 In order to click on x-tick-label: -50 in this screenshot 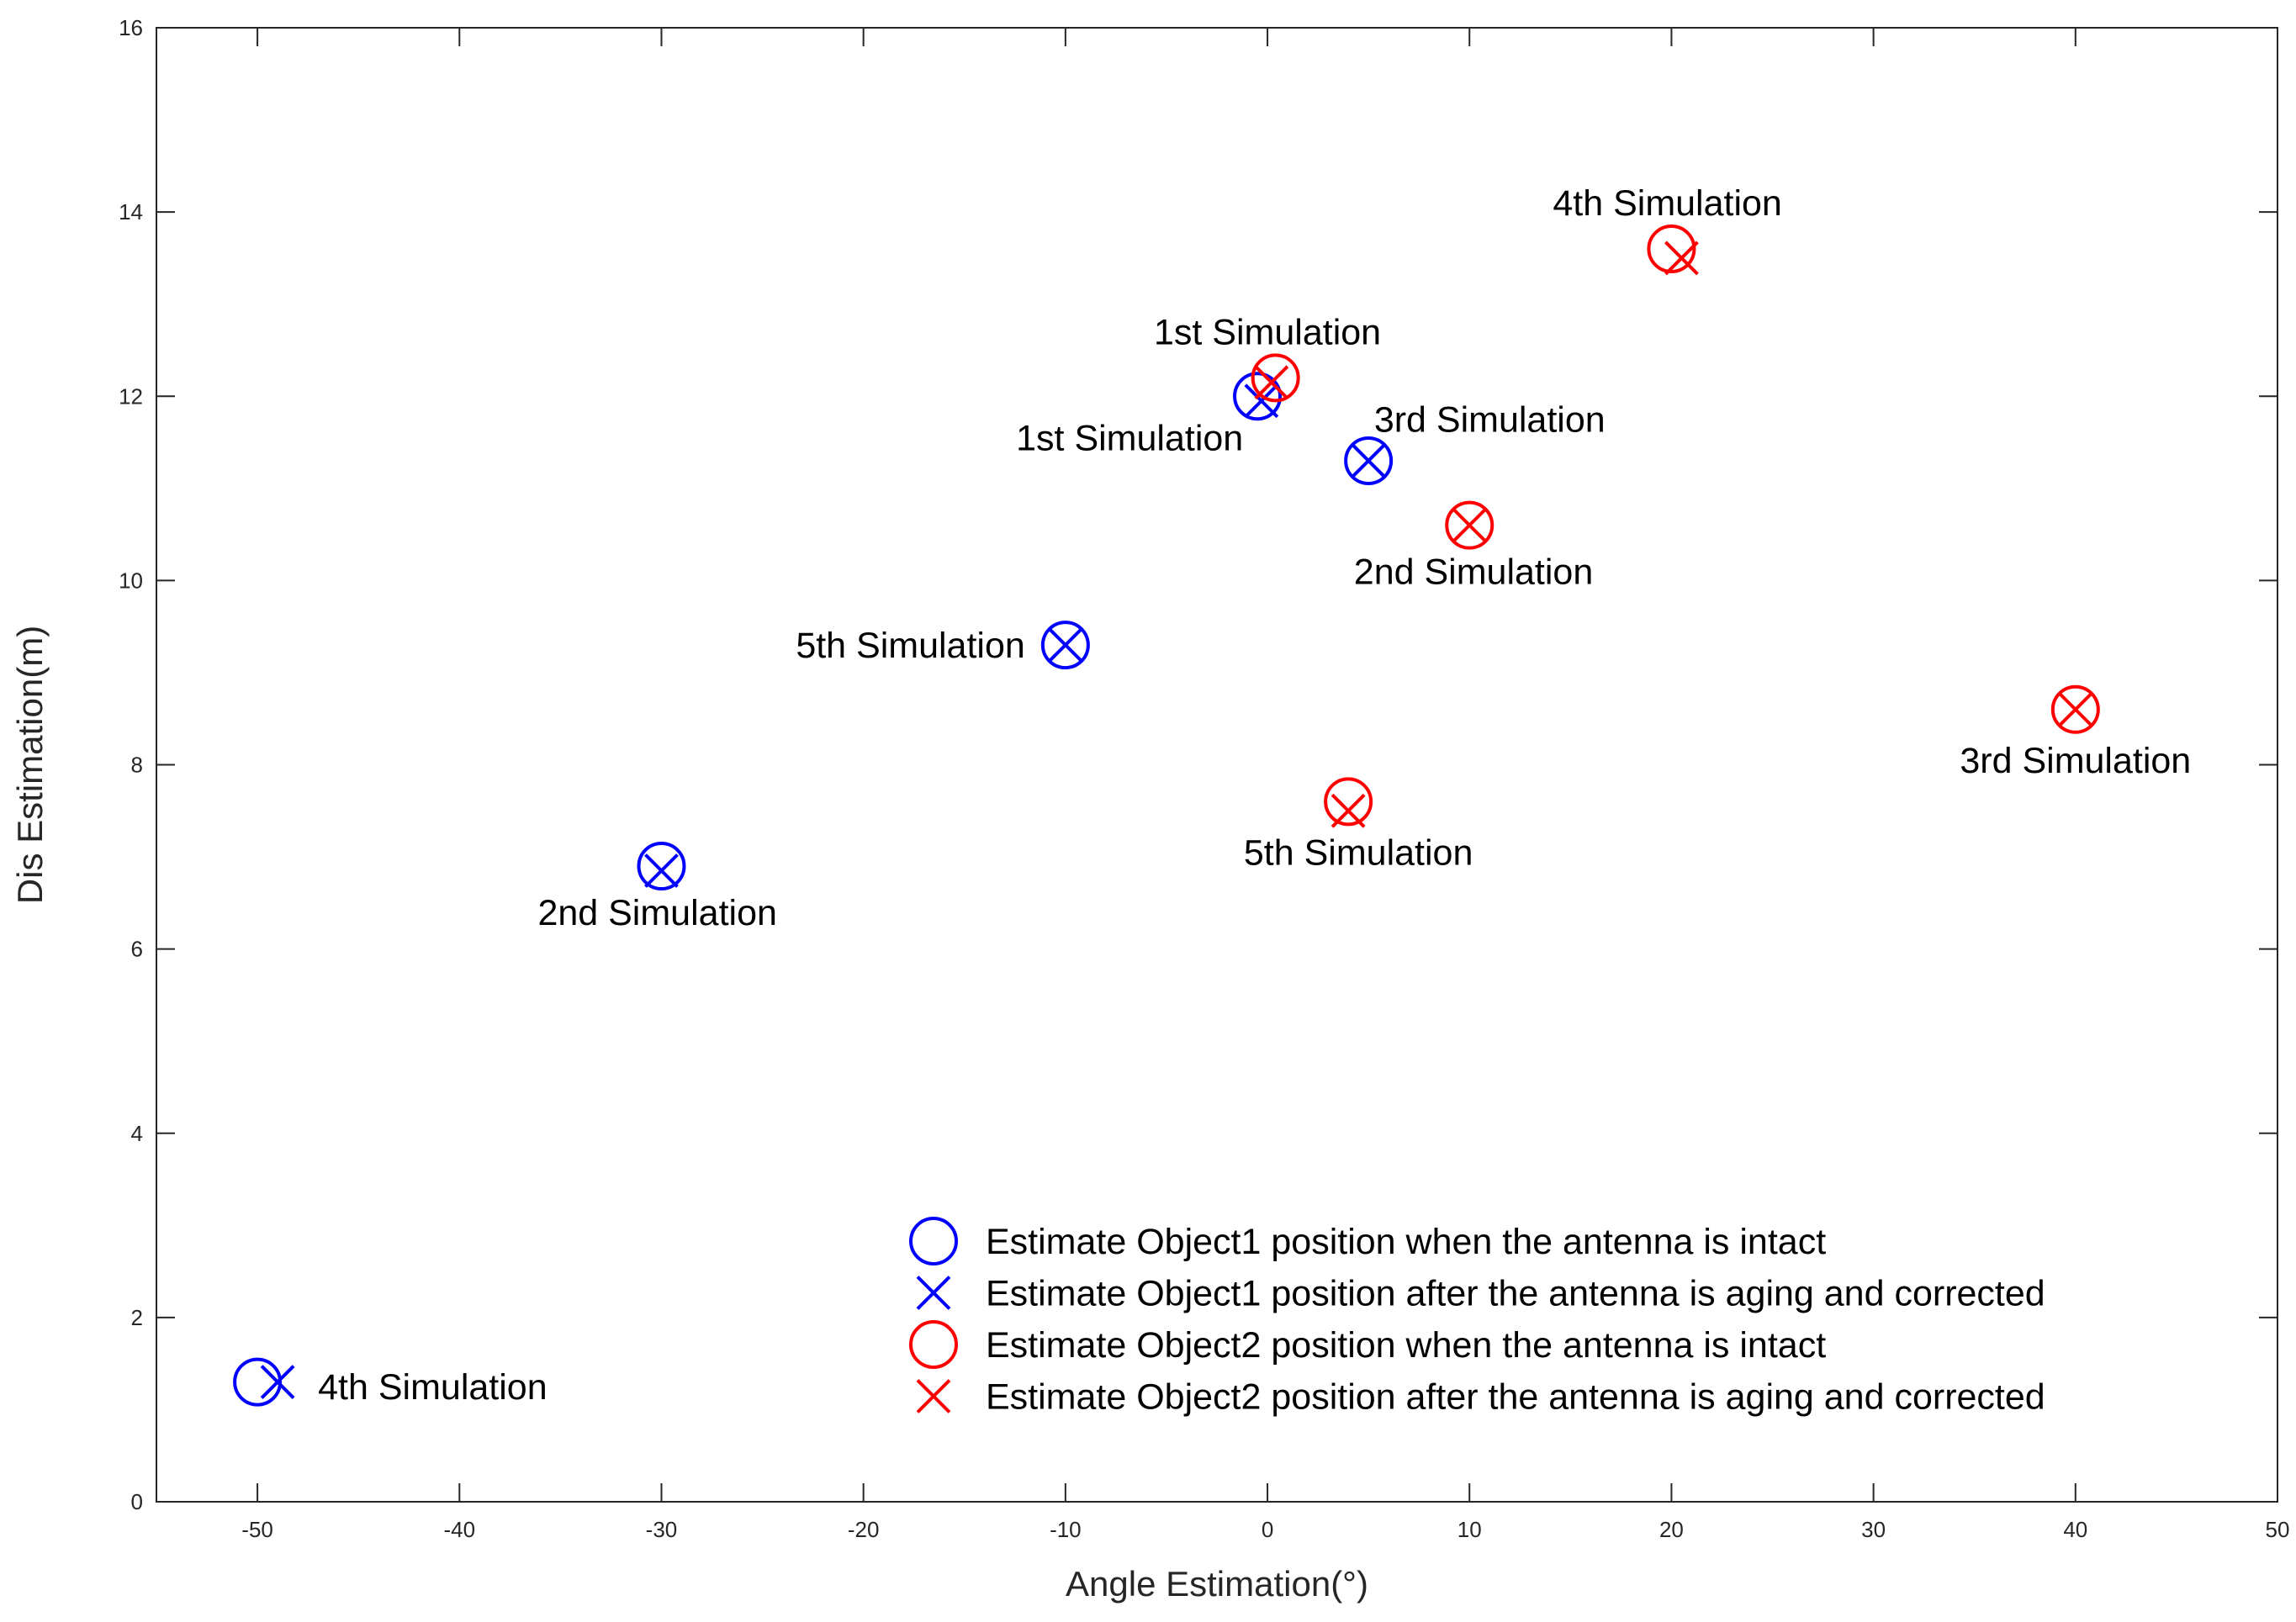, I will do `click(257, 1529)`.